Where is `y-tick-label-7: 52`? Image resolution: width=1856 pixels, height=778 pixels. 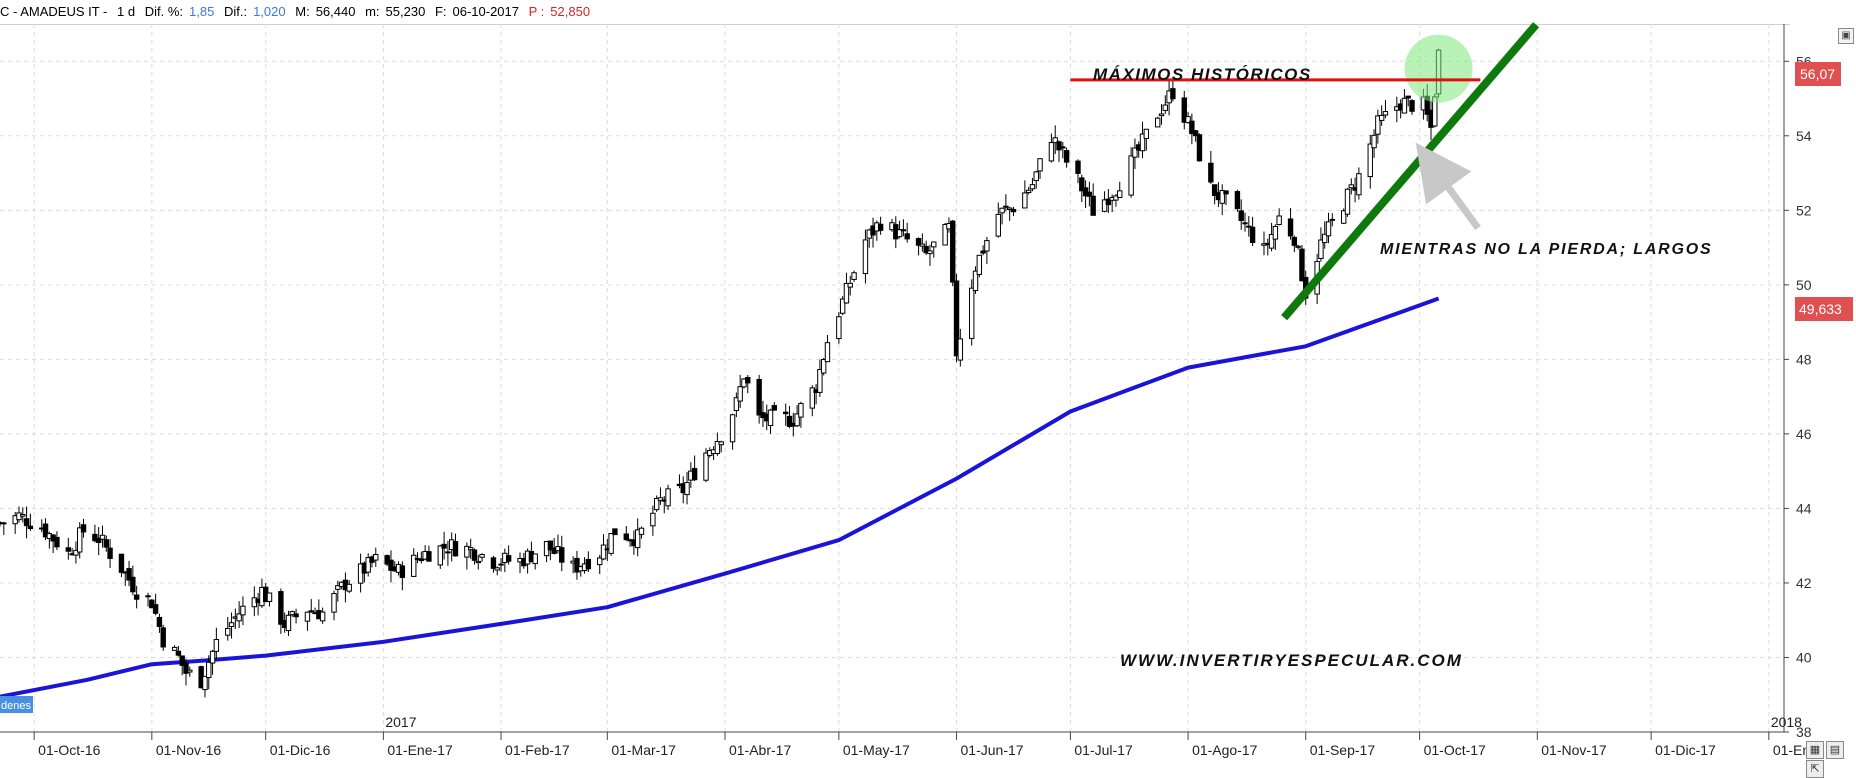
y-tick-label-7: 52 is located at coordinates (1804, 210).